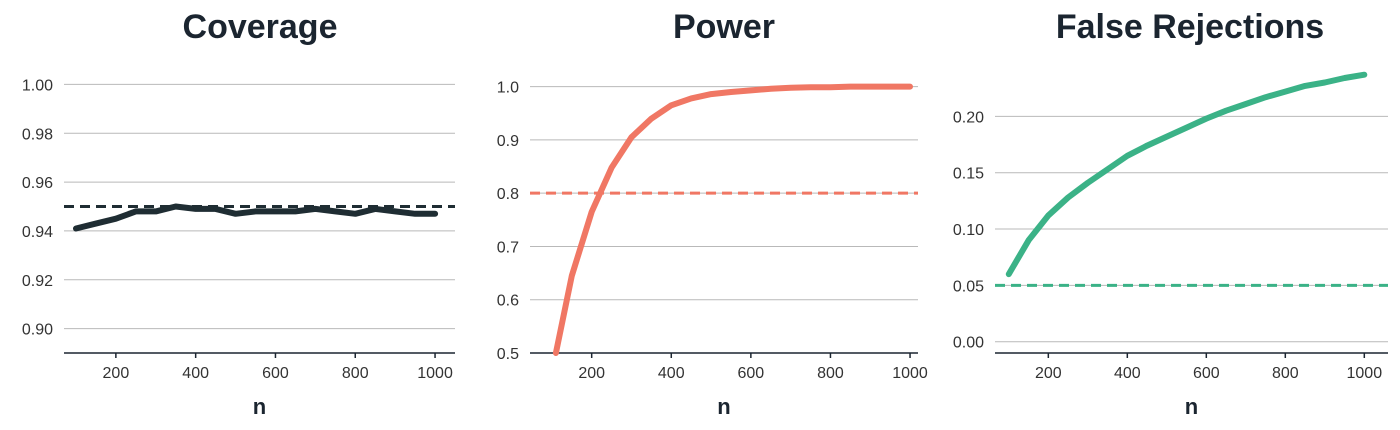 The image size is (1400, 430). Describe the element at coordinates (968, 343) in the screenshot. I see `false-rejections-ytick-label: 0.00` at that location.